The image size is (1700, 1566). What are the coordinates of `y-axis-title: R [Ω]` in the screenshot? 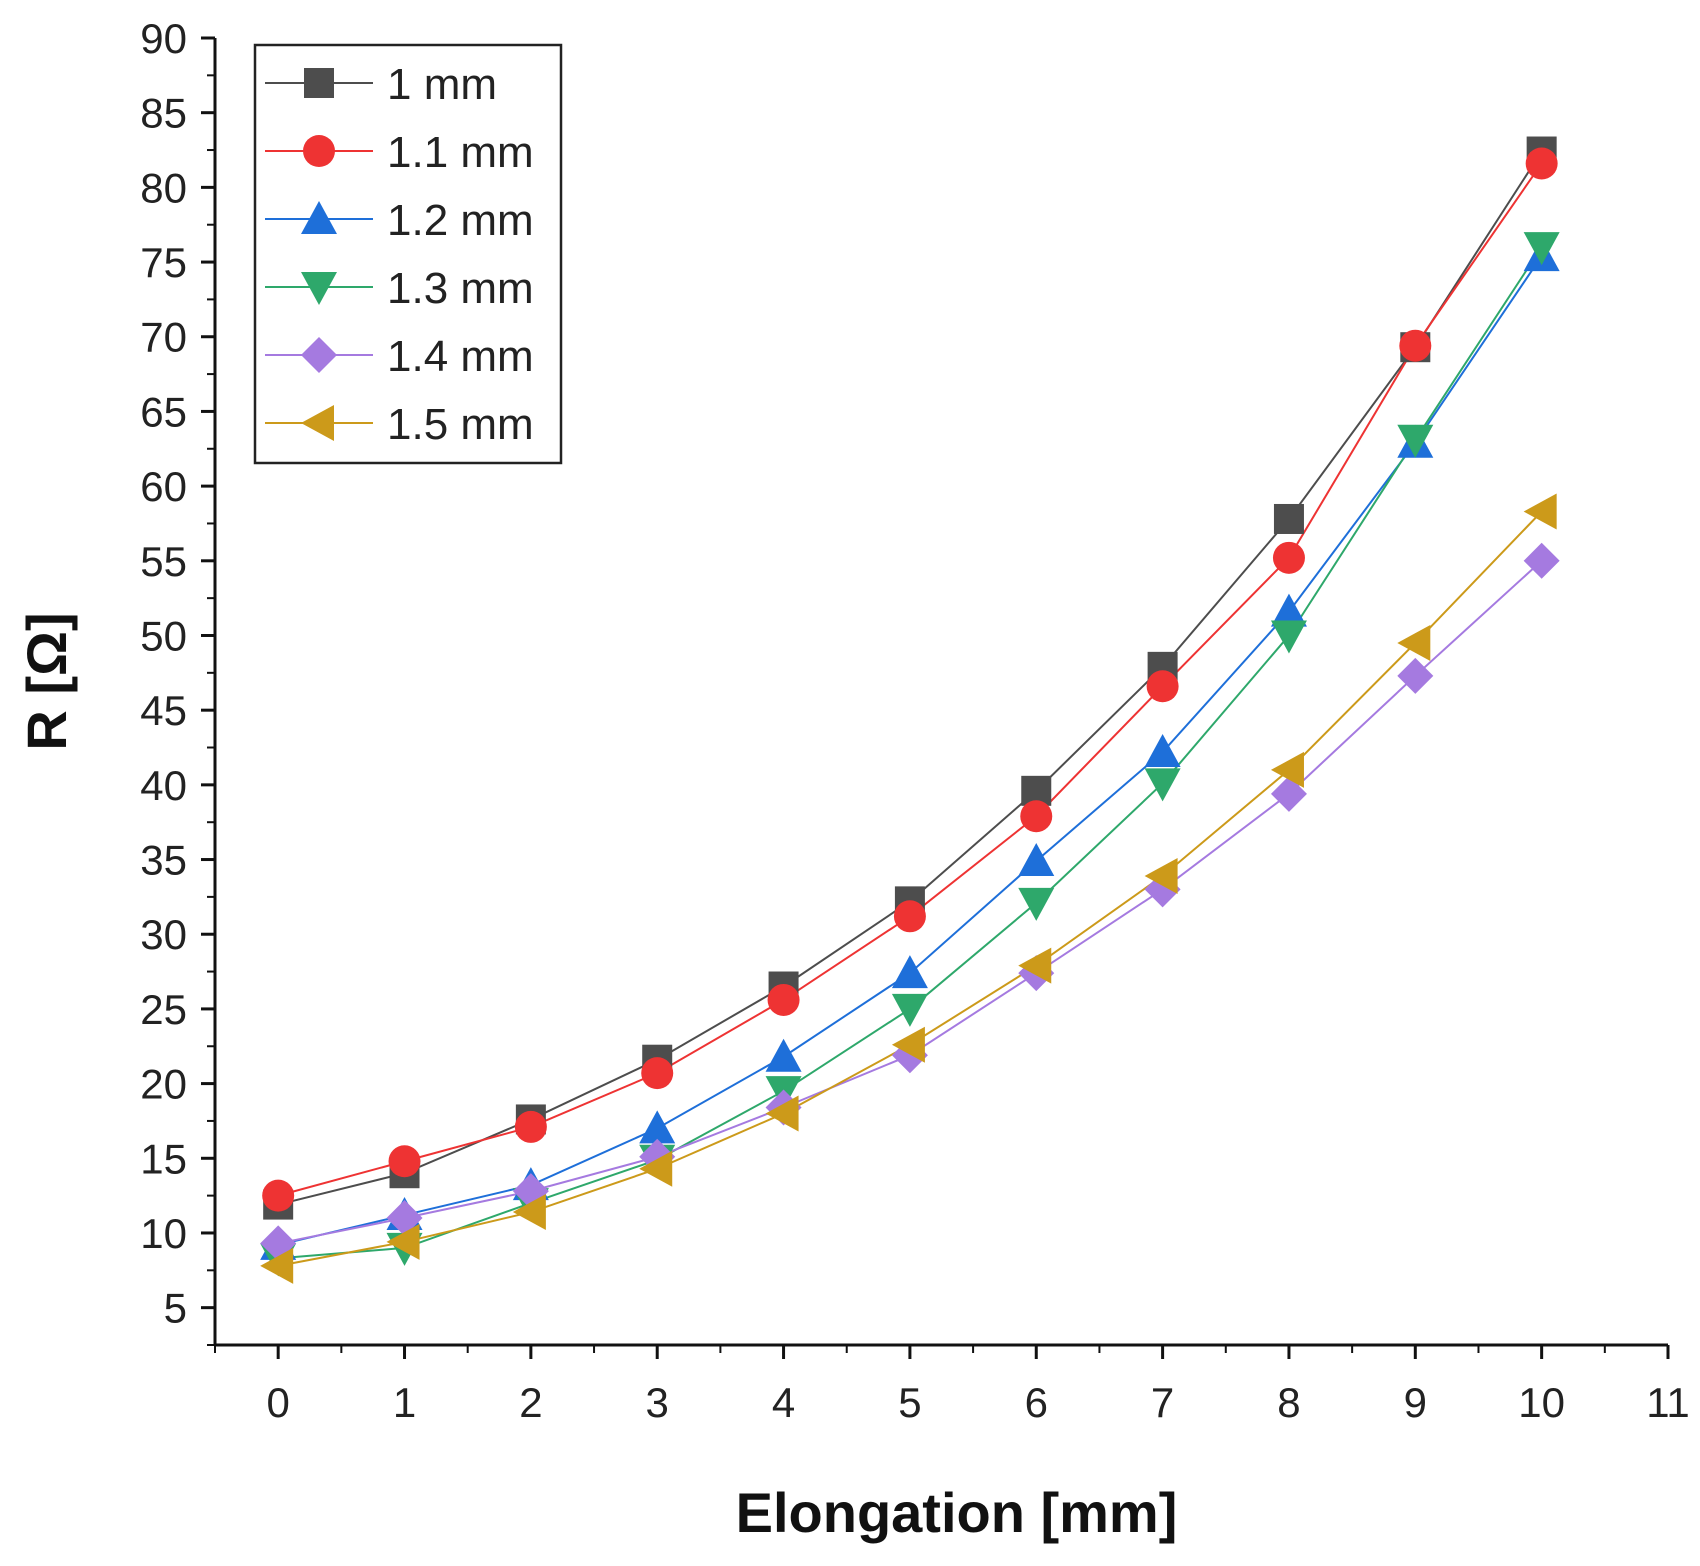 It's located at (46, 681).